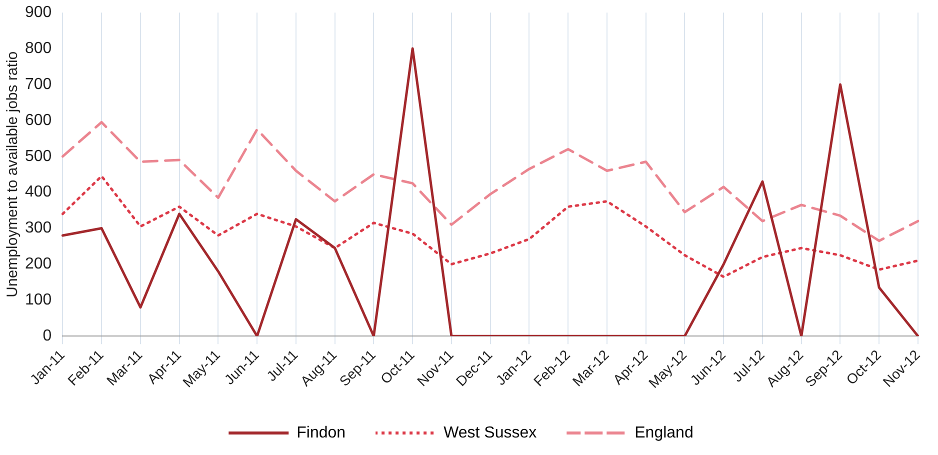 The height and width of the screenshot is (455, 938). What do you see at coordinates (38, 120) in the screenshot?
I see `y-tick-label: 600` at bounding box center [38, 120].